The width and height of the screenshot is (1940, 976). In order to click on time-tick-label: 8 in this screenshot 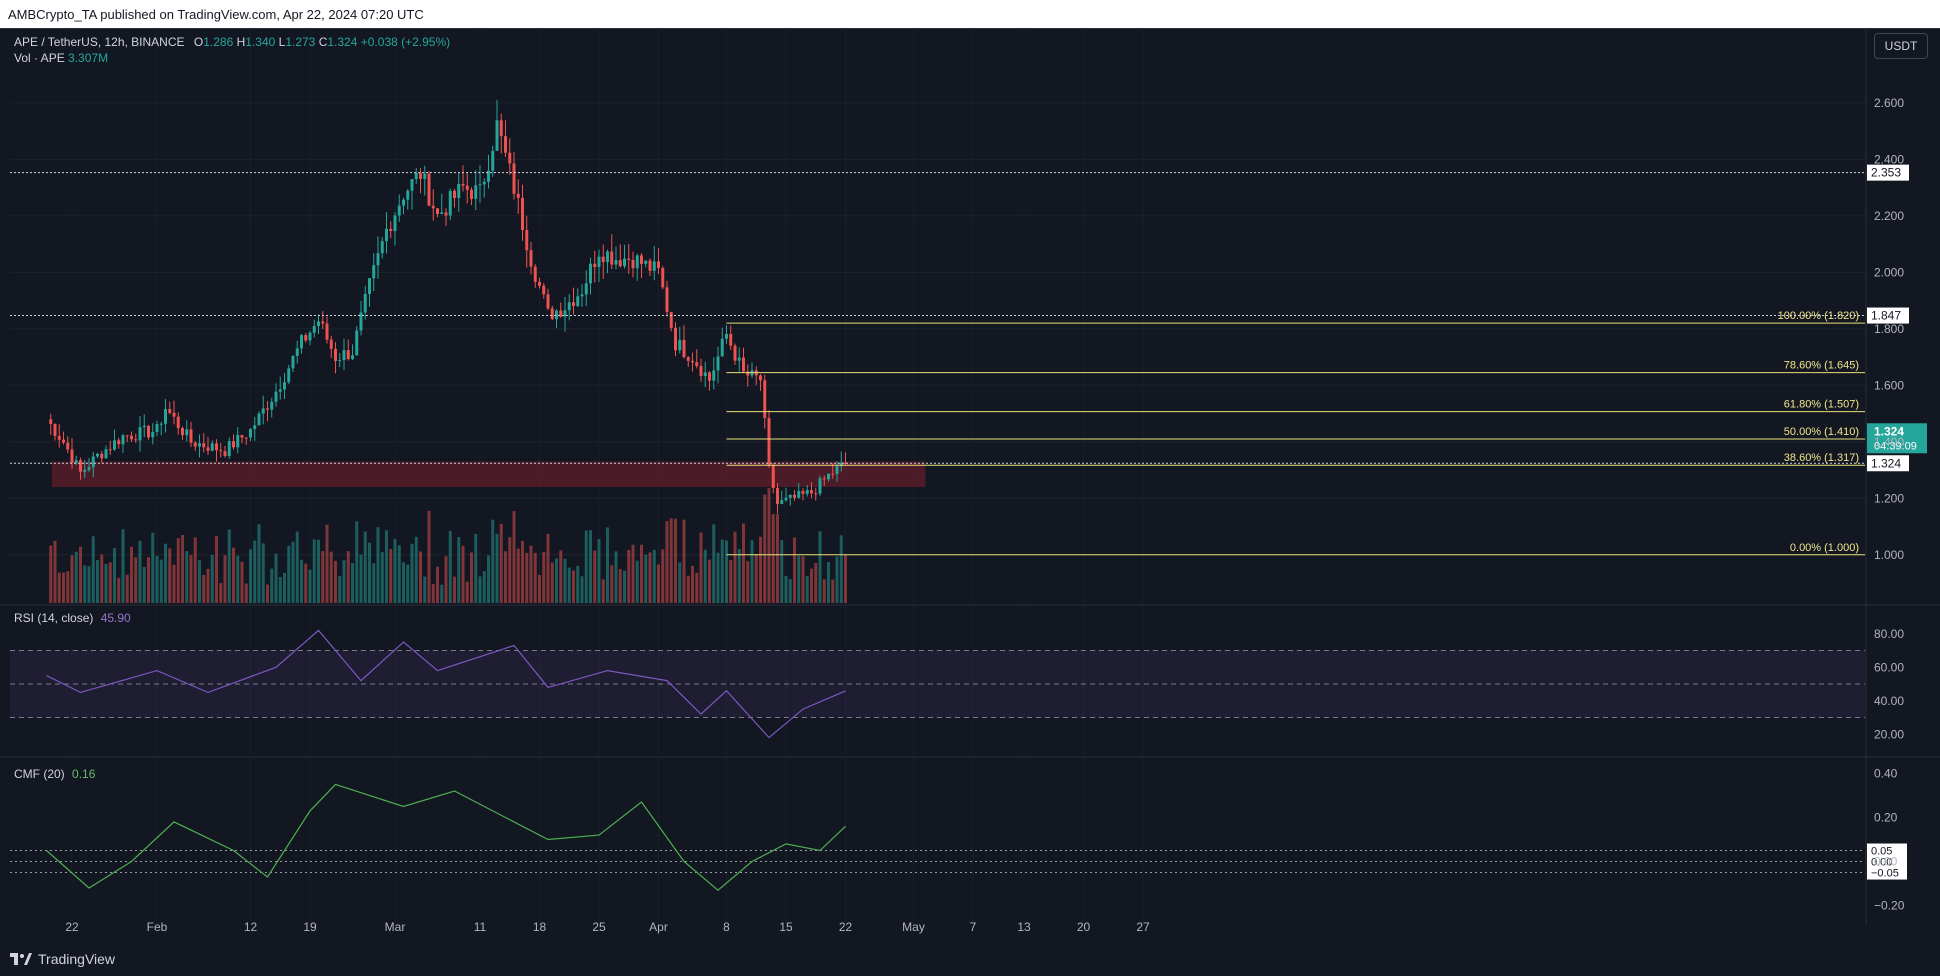, I will do `click(726, 927)`.